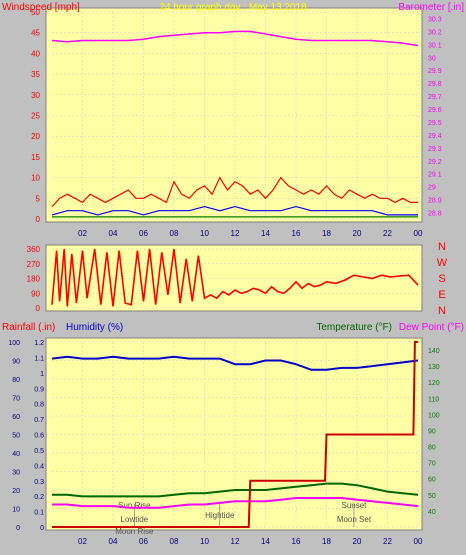 The image size is (466, 555). Describe the element at coordinates (387, 233) in the screenshot. I see `wind-time-tick-label: 22` at that location.